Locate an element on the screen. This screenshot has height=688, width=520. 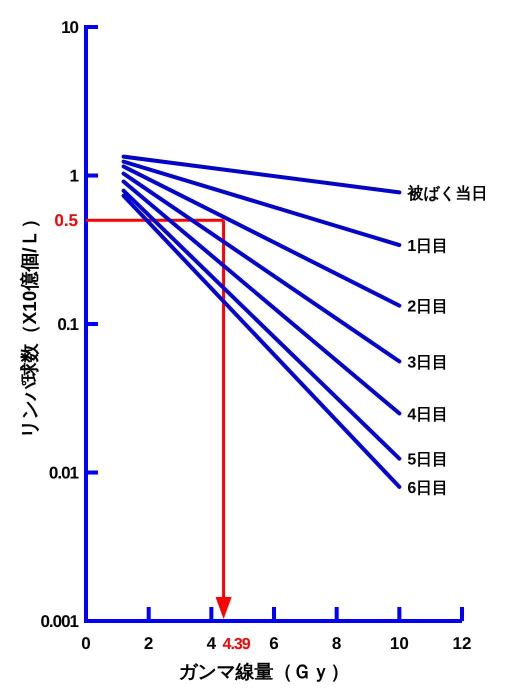
y-tick-label: 10 is located at coordinates (70, 27).